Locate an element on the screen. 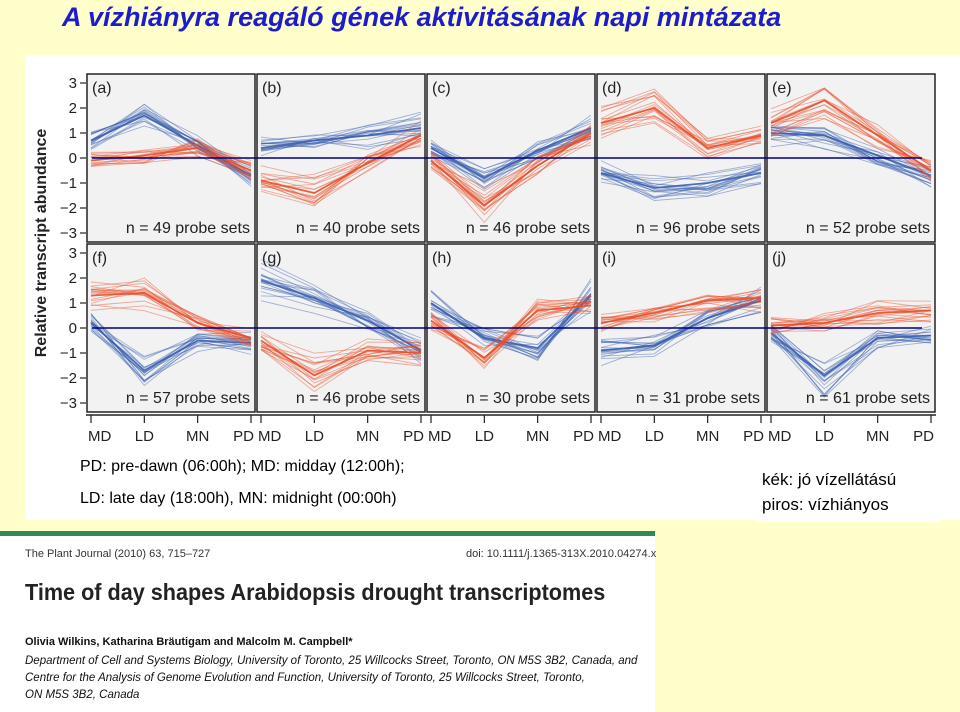 The width and height of the screenshot is (960, 712). y-tick-label: −3 is located at coordinates (68, 233).